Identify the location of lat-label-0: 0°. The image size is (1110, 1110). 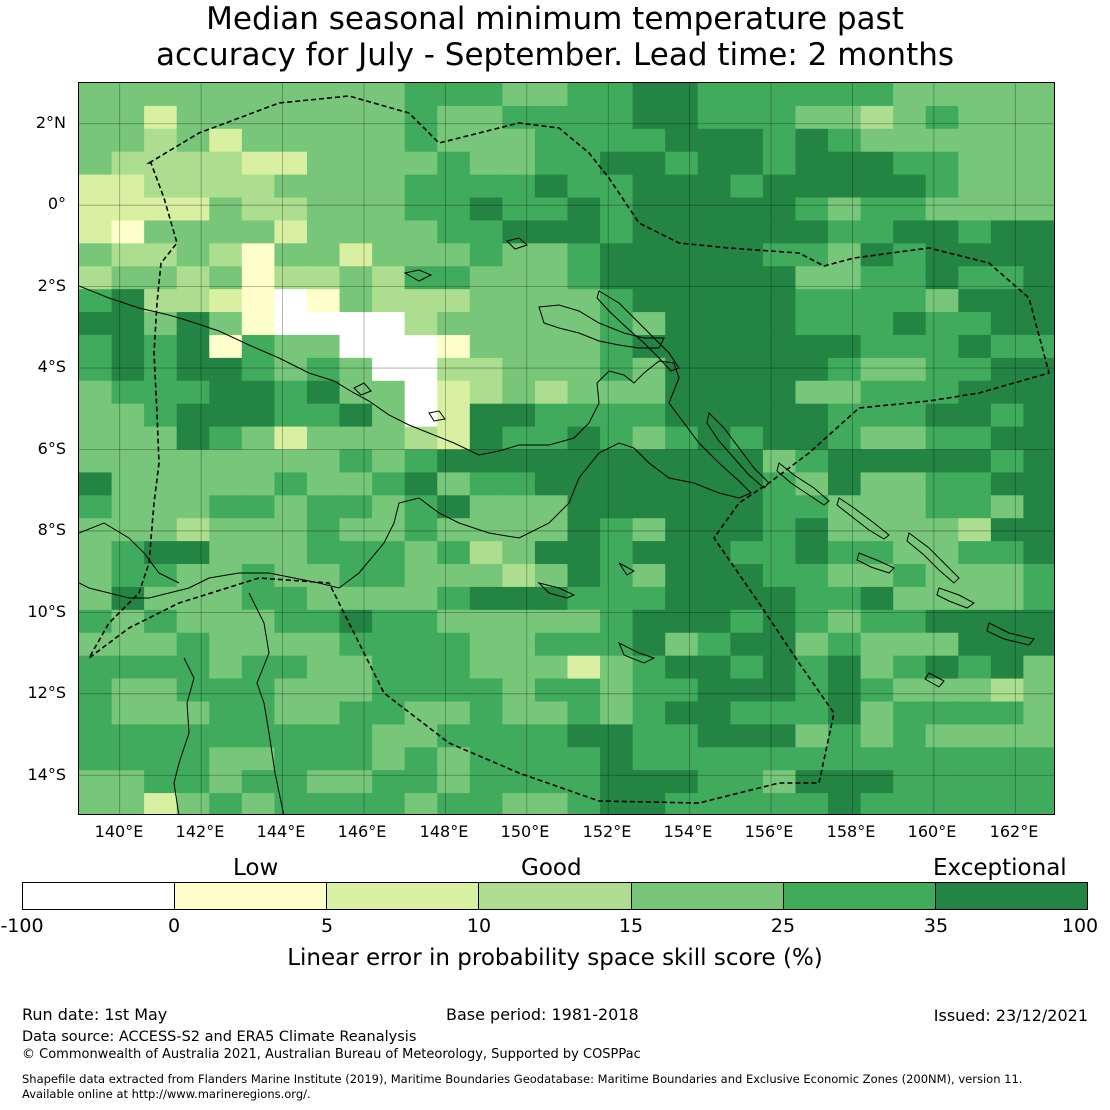
(56, 203).